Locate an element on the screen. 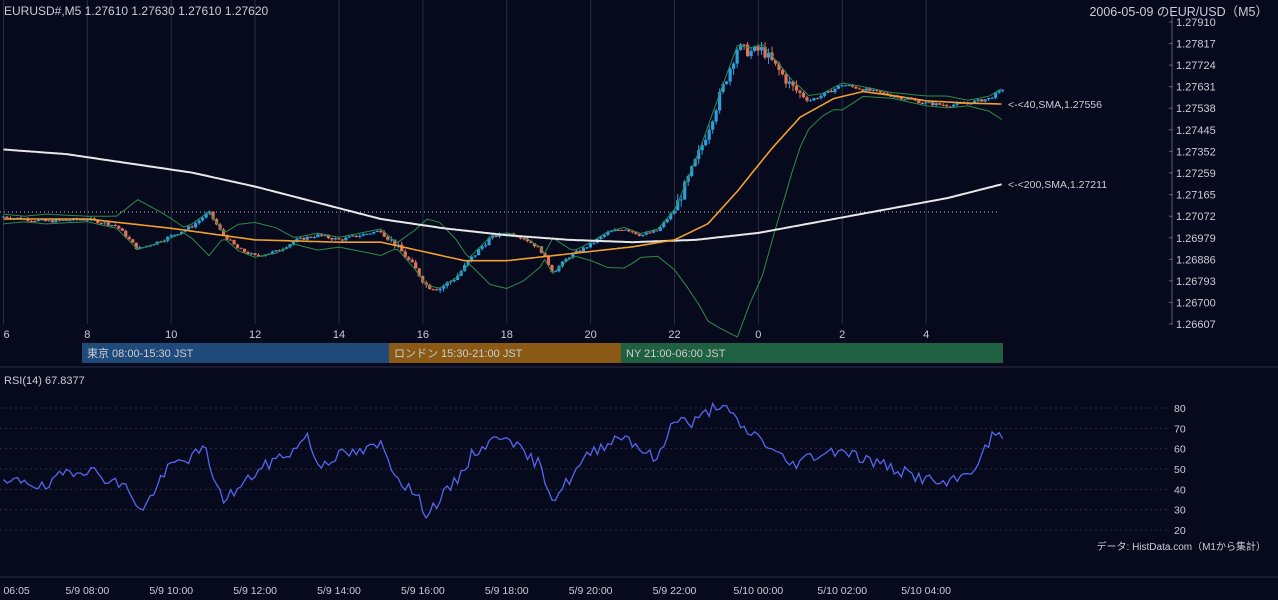  time-axis-label: 5/9 10:00 is located at coordinates (171, 591).